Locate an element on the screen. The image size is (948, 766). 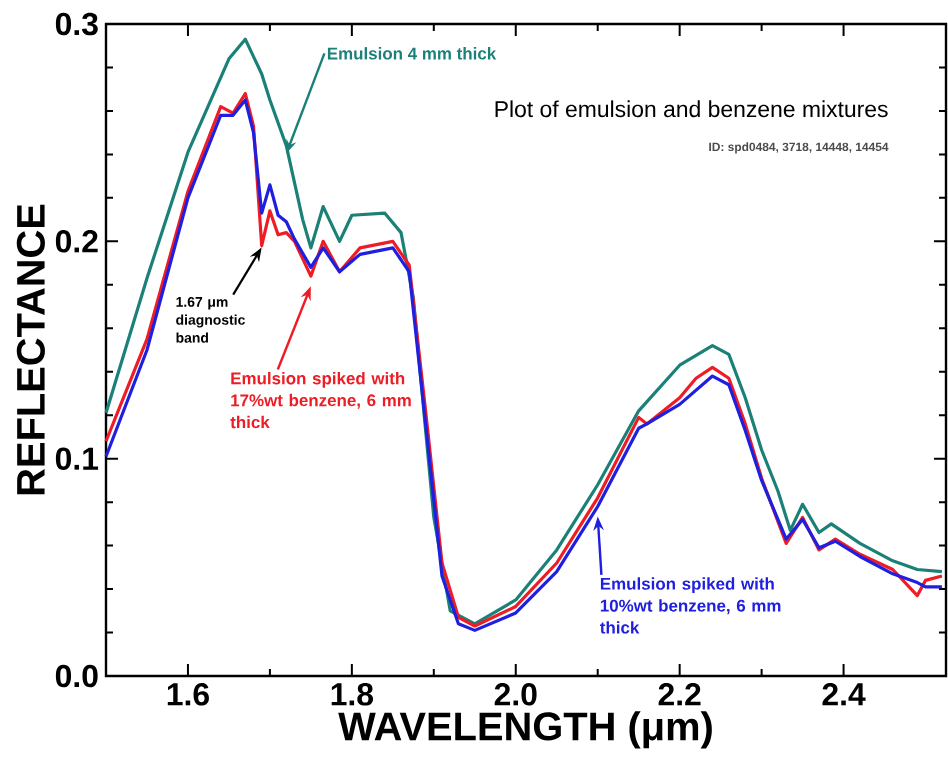
x-tick-label: 2.2 is located at coordinates (679, 694).